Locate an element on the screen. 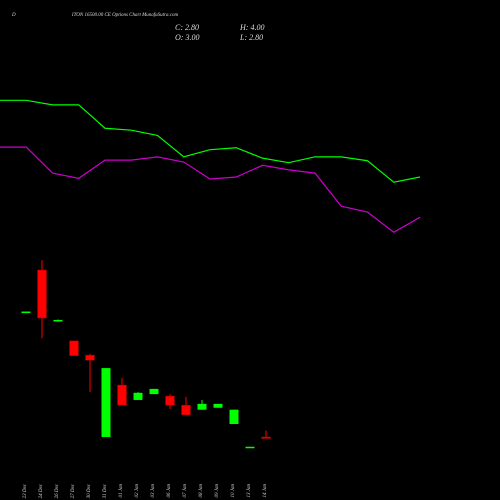 The image size is (500, 500). corner-label: D is located at coordinates (13, 15).